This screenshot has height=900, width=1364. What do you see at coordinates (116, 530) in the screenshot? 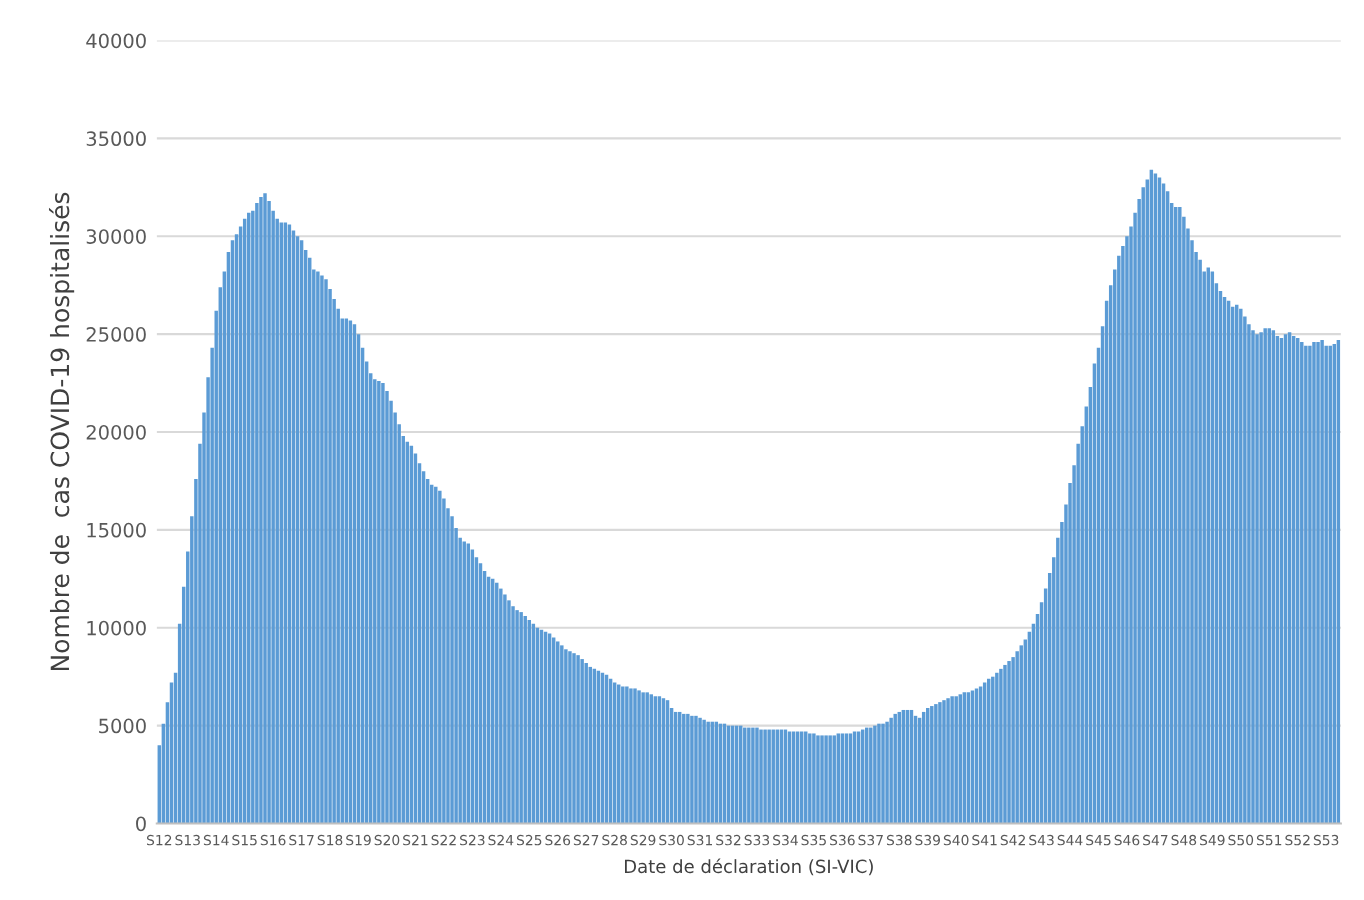
I see `y-tick-label: 15000` at bounding box center [116, 530].